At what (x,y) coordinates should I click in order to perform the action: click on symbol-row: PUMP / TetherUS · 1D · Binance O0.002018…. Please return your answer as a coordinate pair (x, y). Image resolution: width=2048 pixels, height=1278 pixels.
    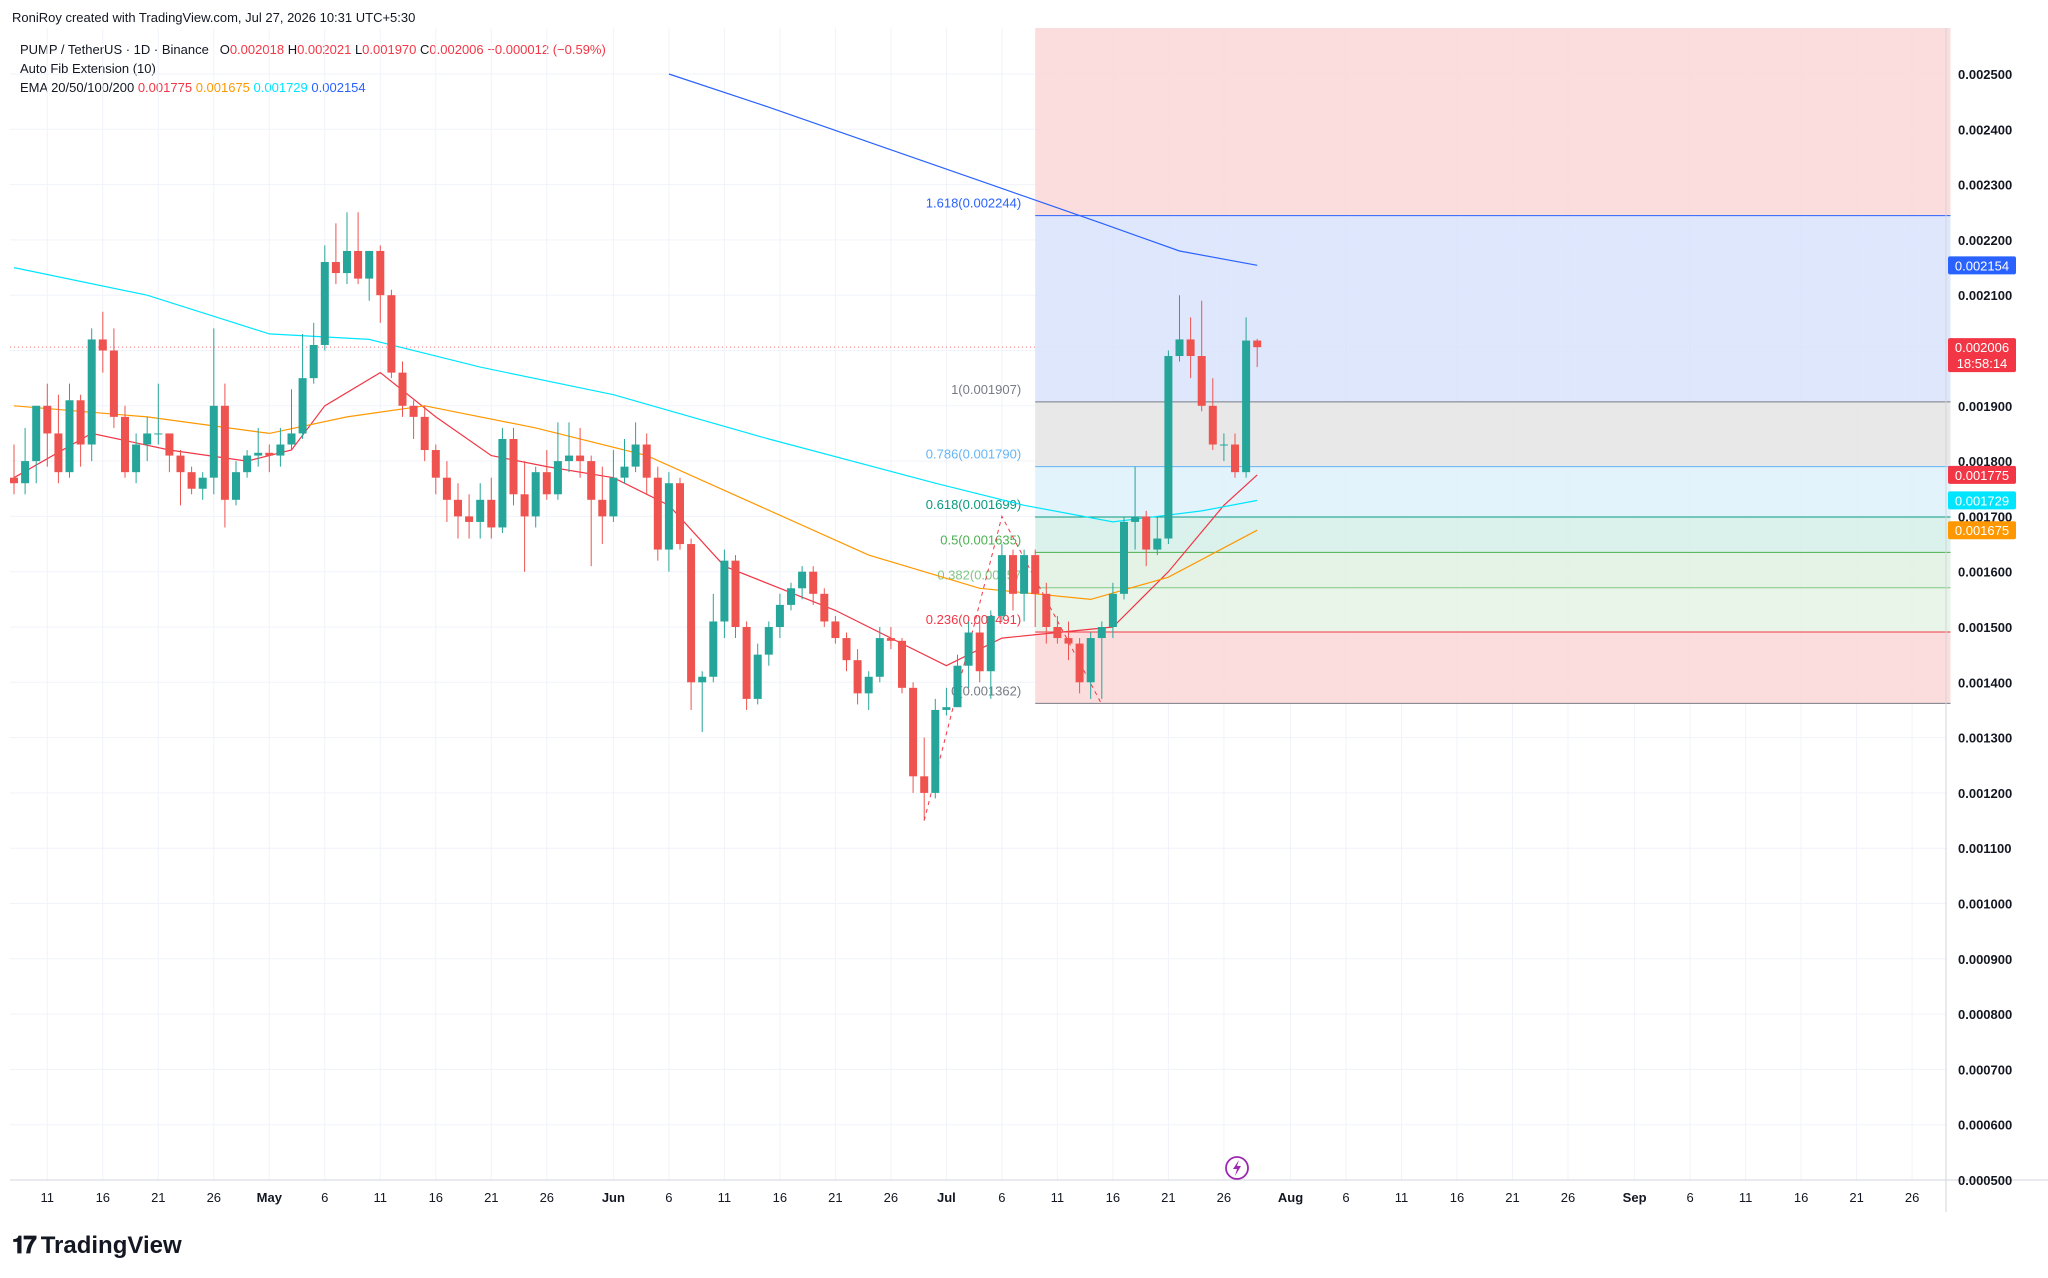
    Looking at the image, I should click on (313, 49).